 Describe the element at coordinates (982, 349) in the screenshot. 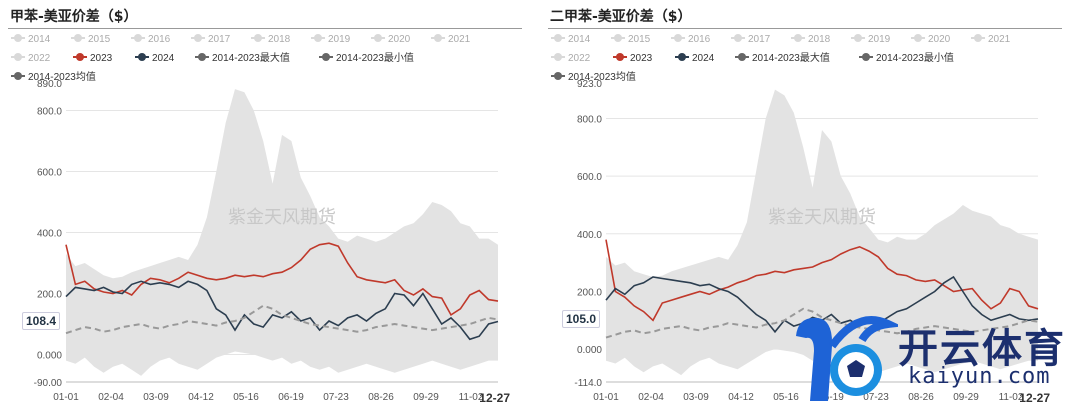

I see `brand-name-cn: 开云体育` at that location.